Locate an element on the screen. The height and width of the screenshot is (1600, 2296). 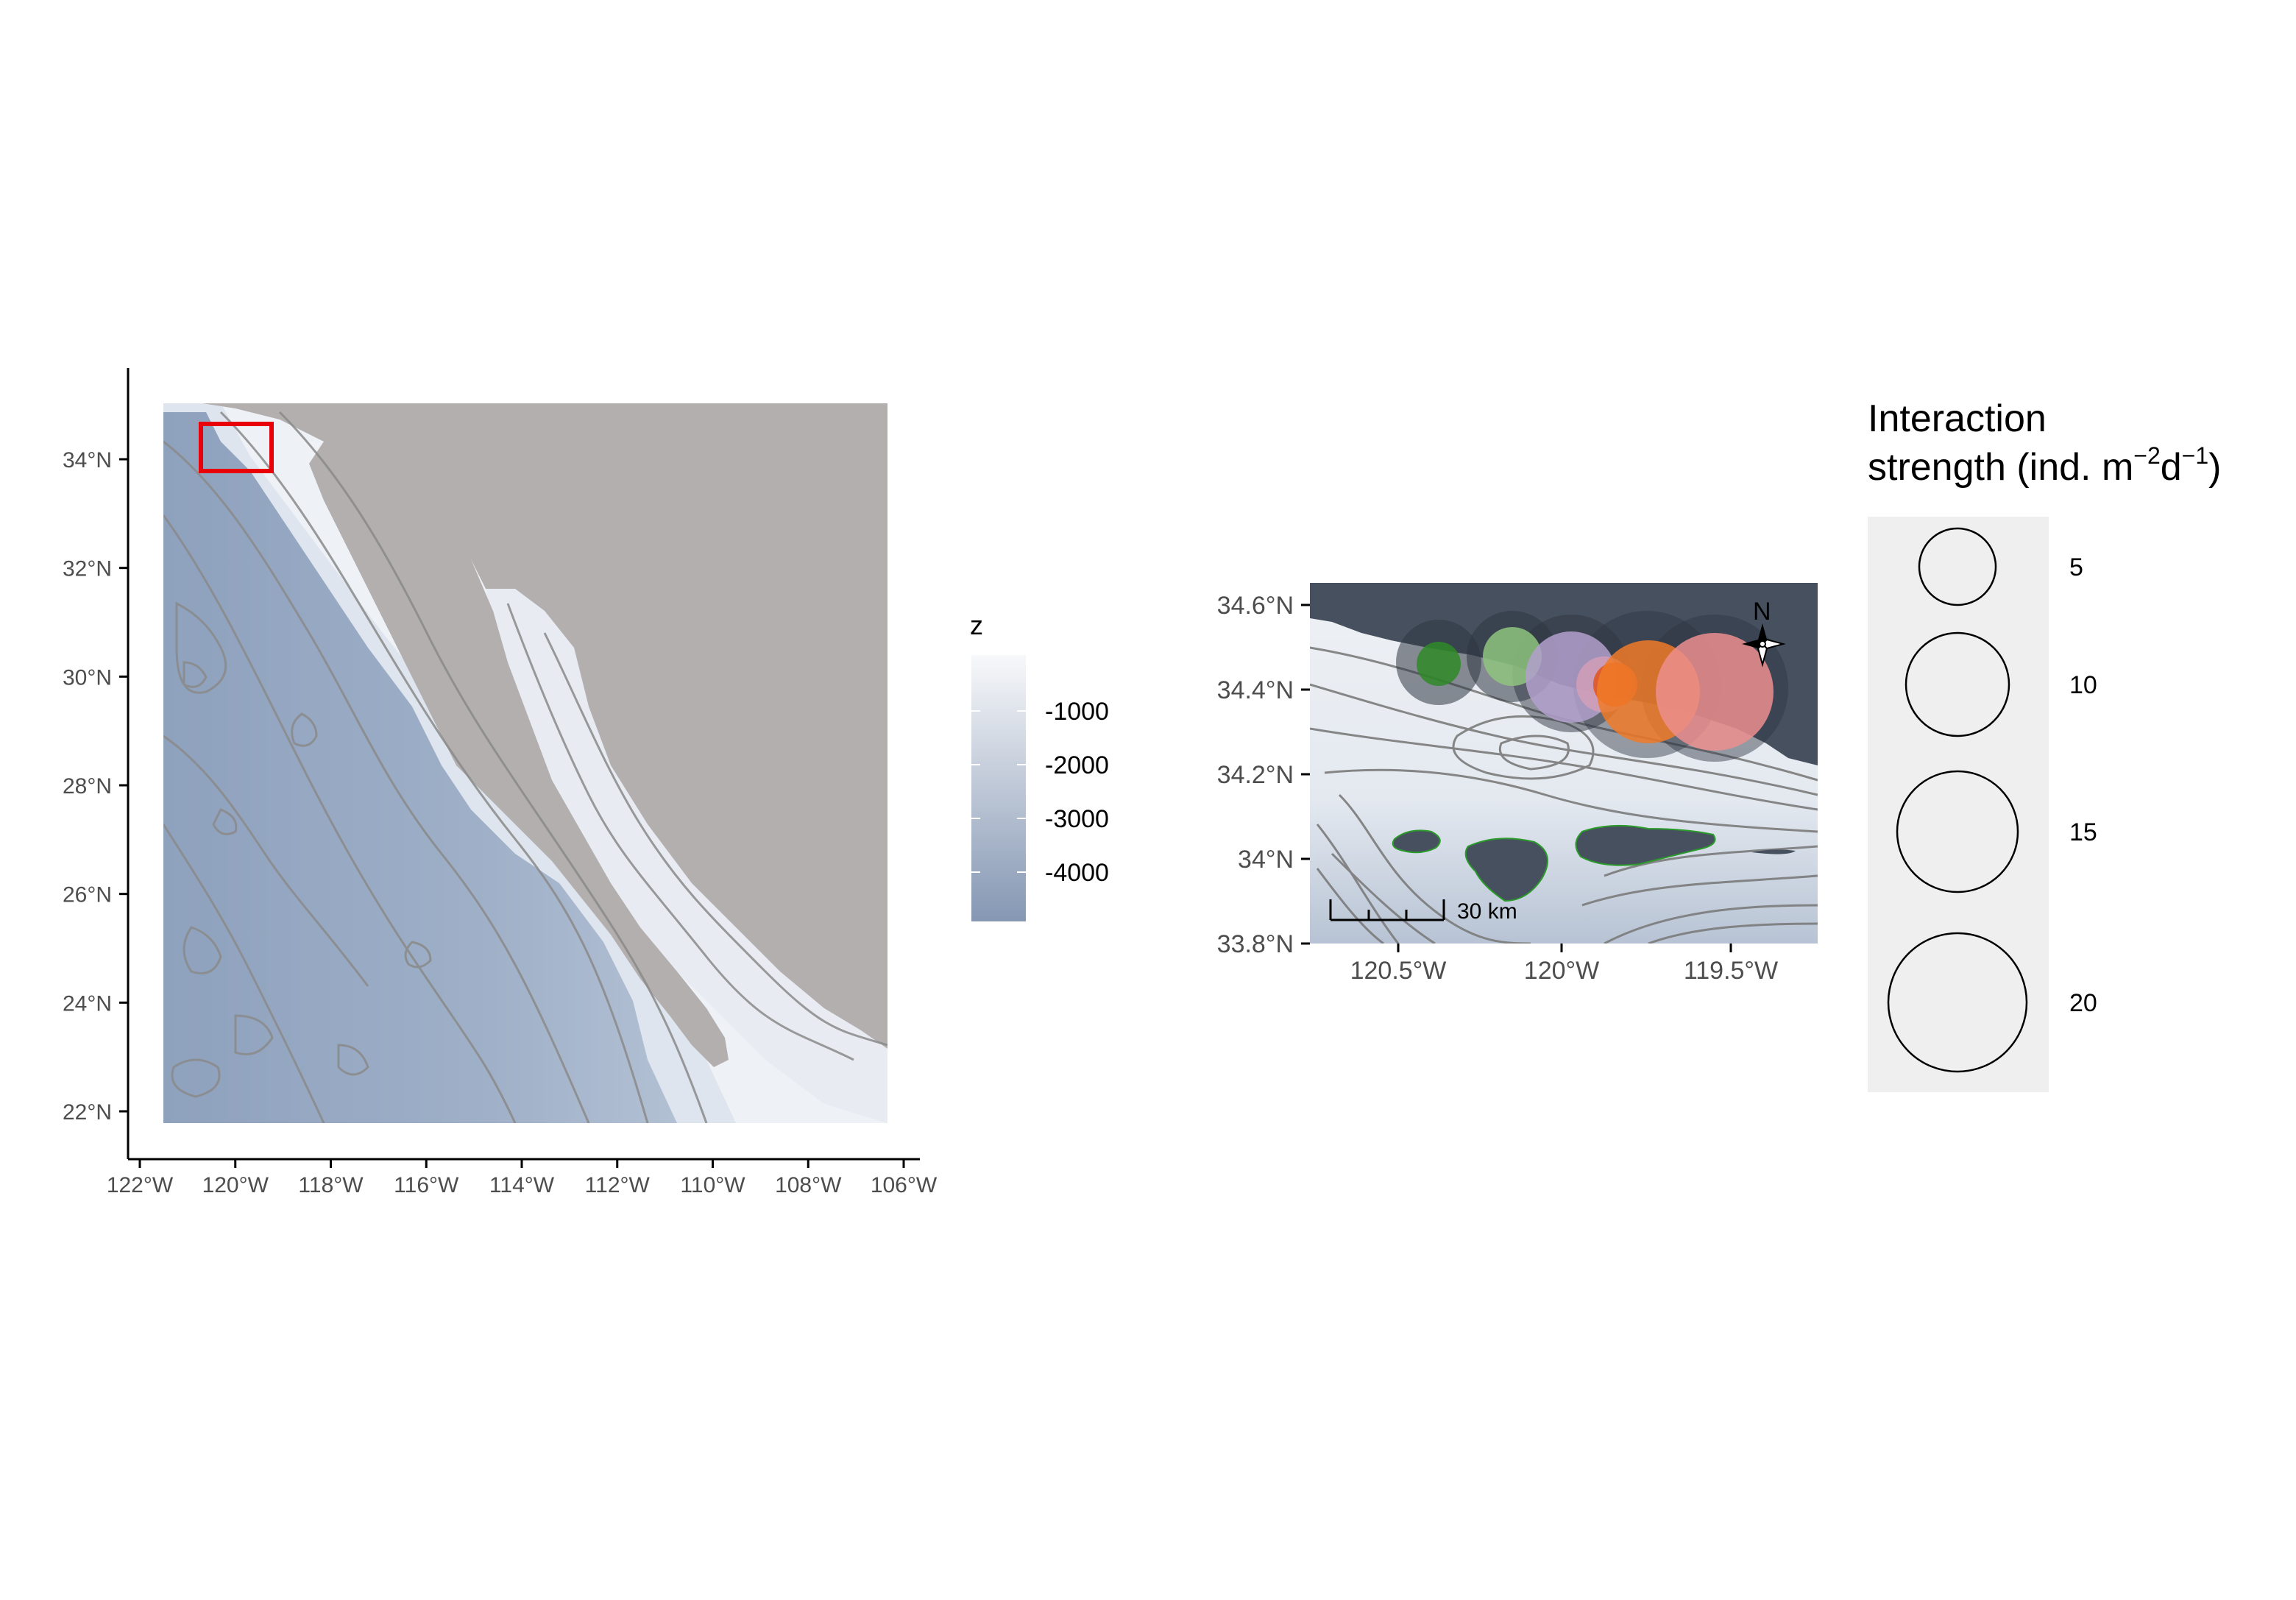
inset-y-tick-label: 34.6°N is located at coordinates (1255, 606).